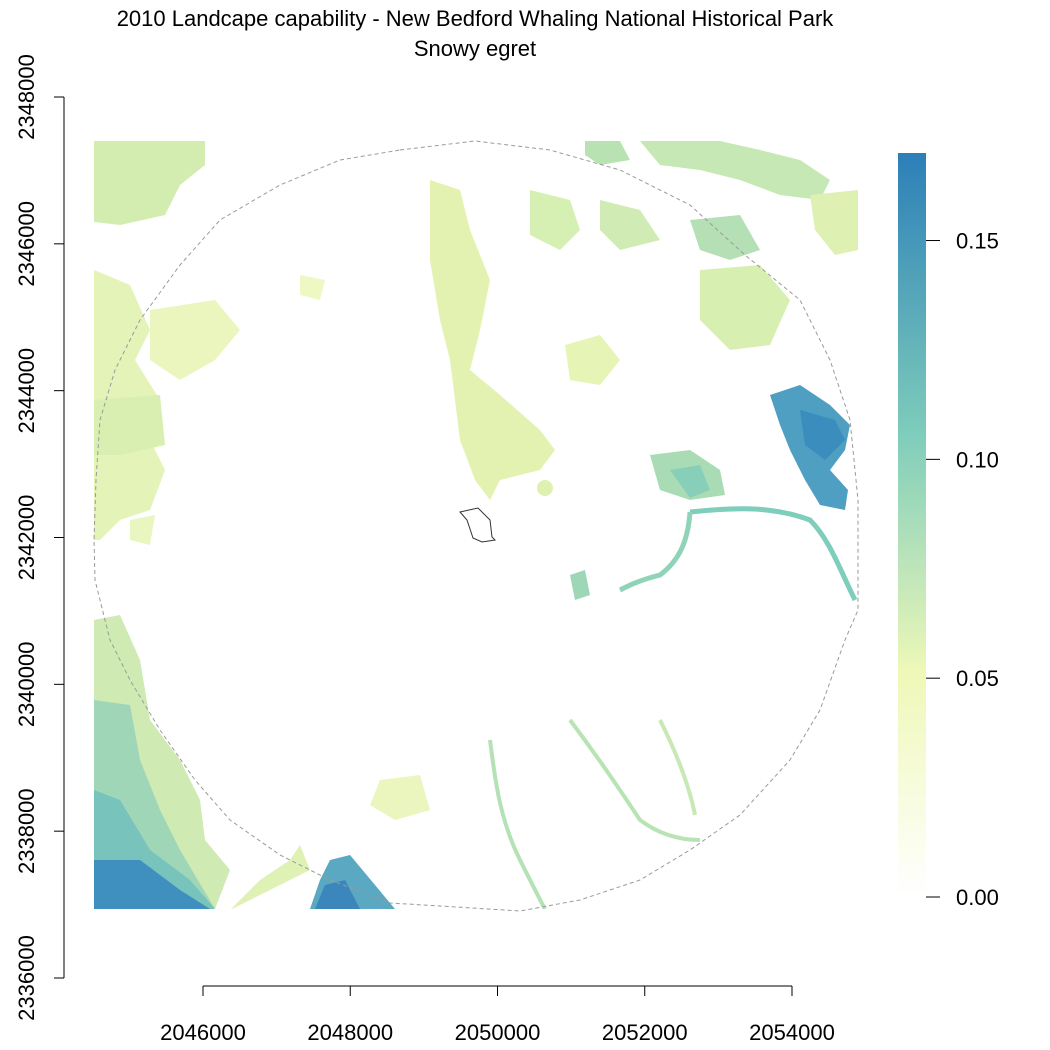 The image size is (1050, 1050). Describe the element at coordinates (977, 241) in the screenshot. I see `legend-tick-label: 0.15` at that location.